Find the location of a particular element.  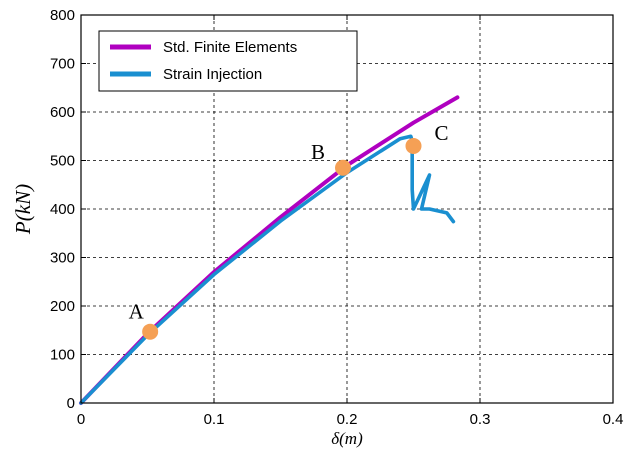

point-marker-b is located at coordinates (343, 167).